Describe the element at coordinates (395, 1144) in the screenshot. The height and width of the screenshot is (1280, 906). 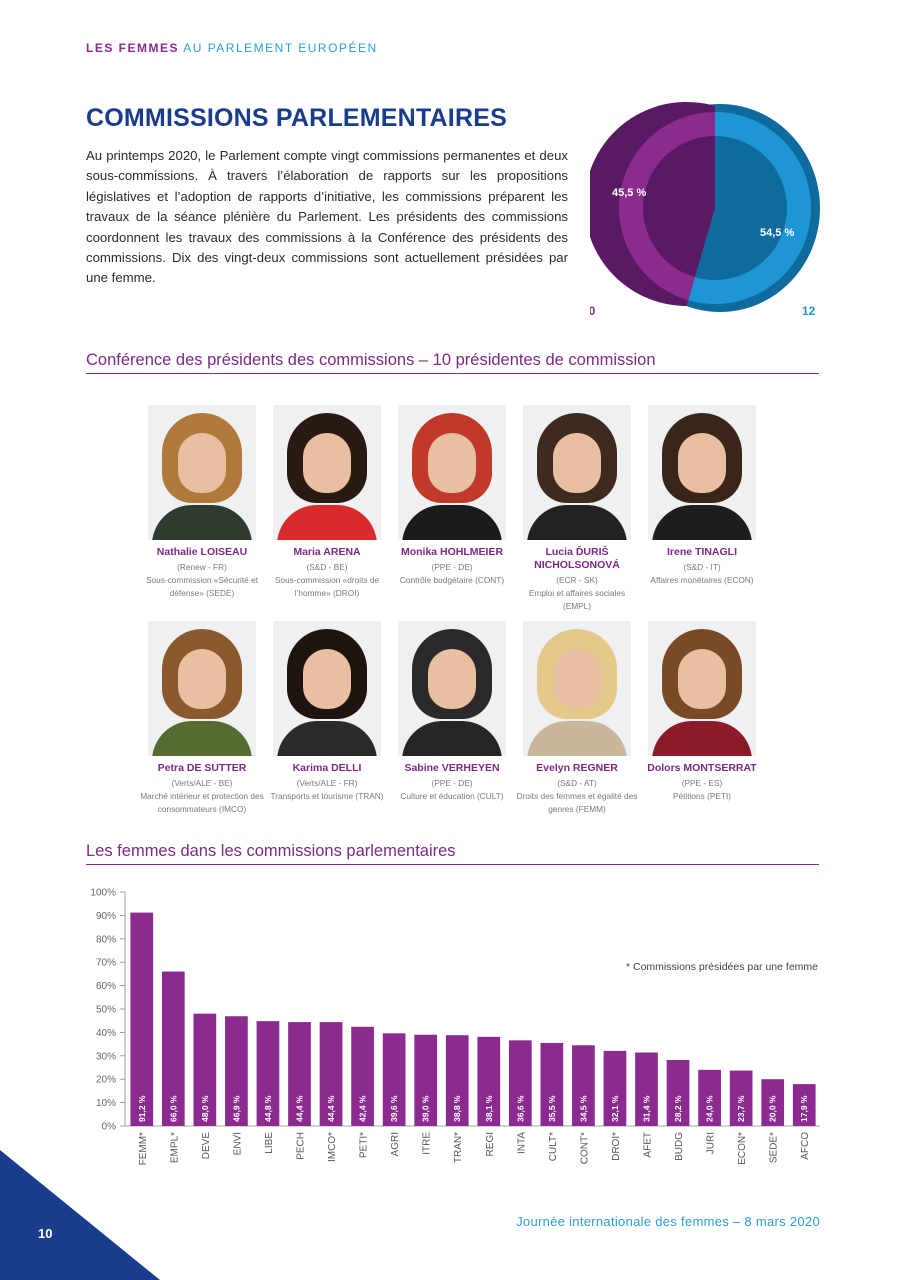
I see `x-tick-label: AGRI` at that location.